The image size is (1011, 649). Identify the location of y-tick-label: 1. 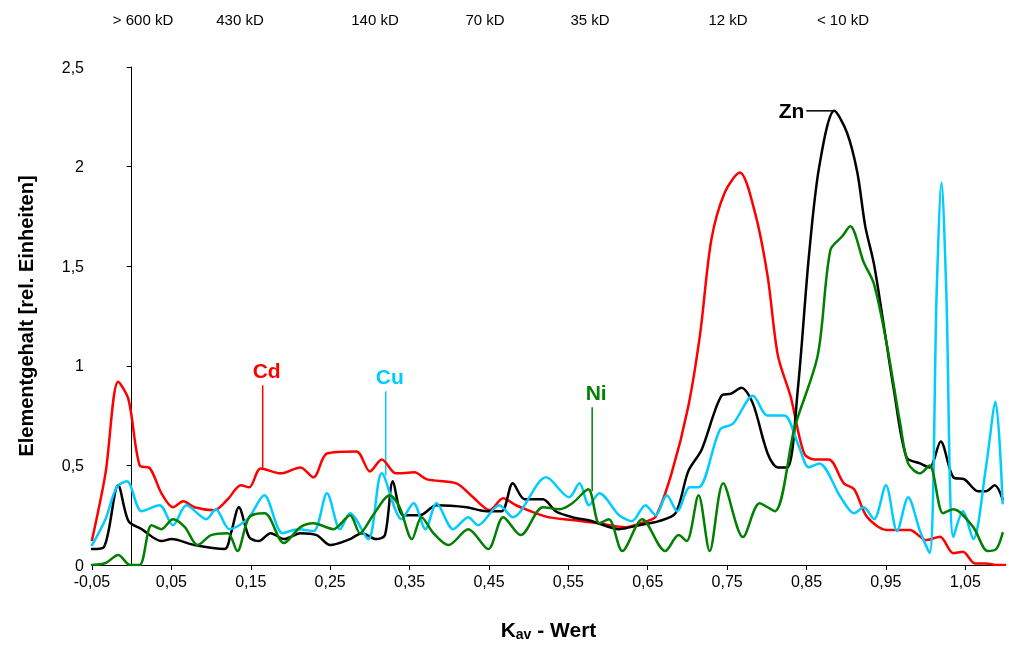
(80, 366).